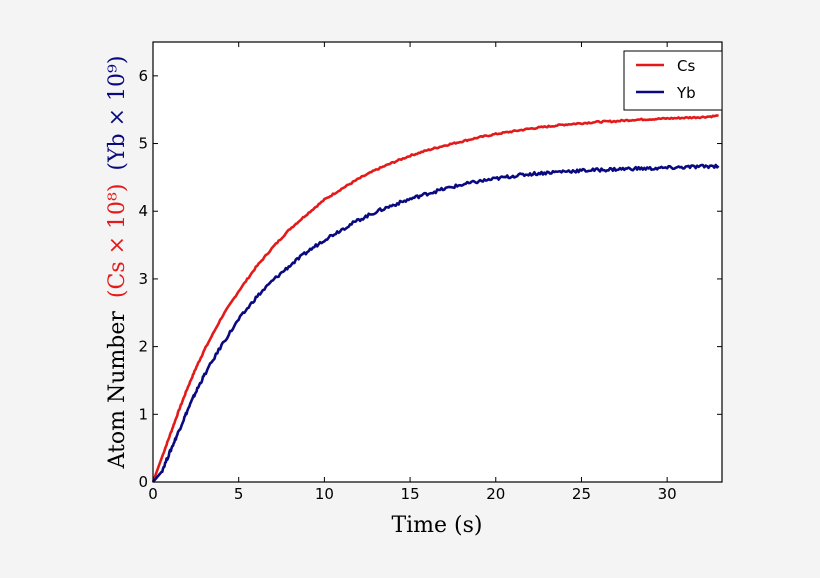  Describe the element at coordinates (239, 494) in the screenshot. I see `x-tick-label: 5` at that location.